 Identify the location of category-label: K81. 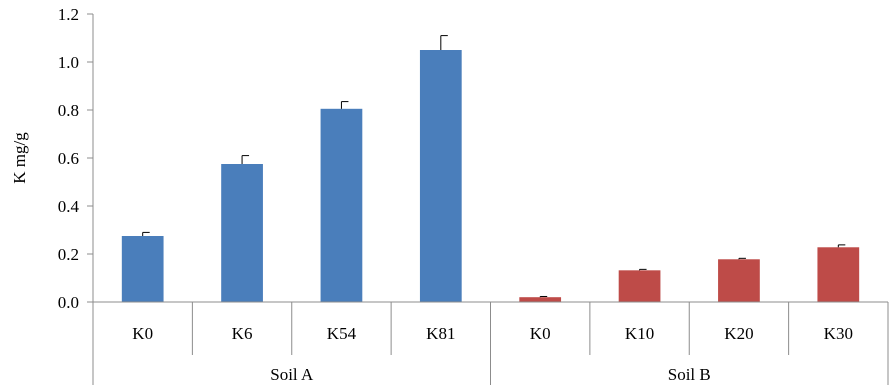
(440, 333).